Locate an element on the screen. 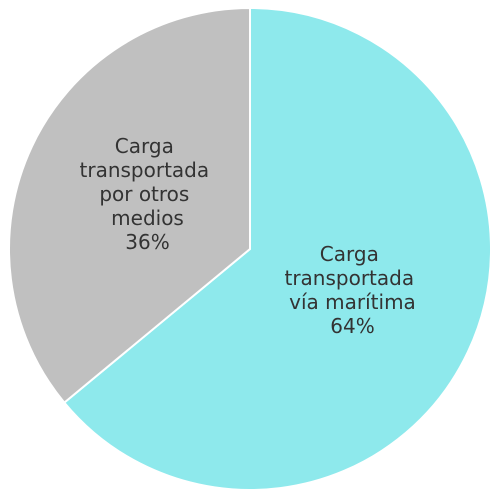 This screenshot has width=491, height=490. slice-label: Carga transportada vía marítima is located at coordinates (352, 278).